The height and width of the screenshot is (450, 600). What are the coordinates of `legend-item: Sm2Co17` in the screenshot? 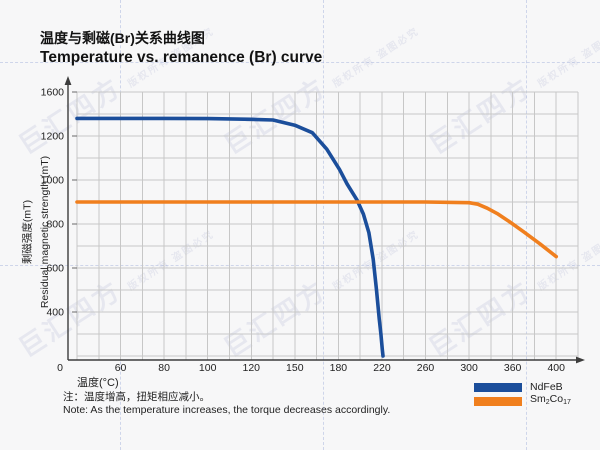 It's located at (522, 400).